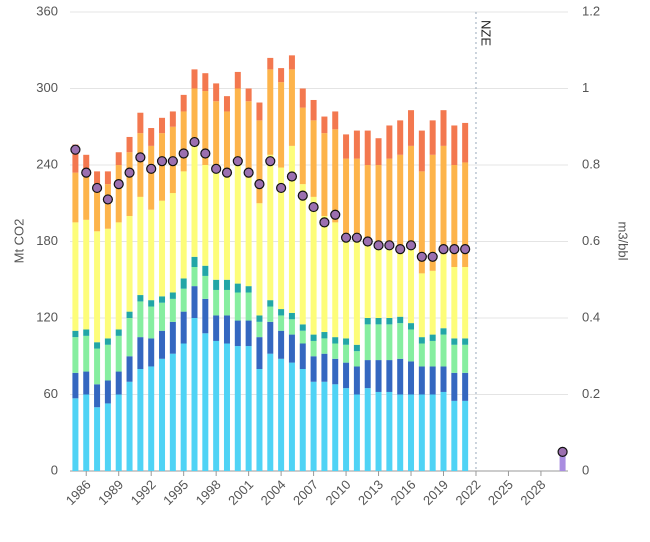  I want to click on y-axis-title: Mt CO2, so click(18, 241).